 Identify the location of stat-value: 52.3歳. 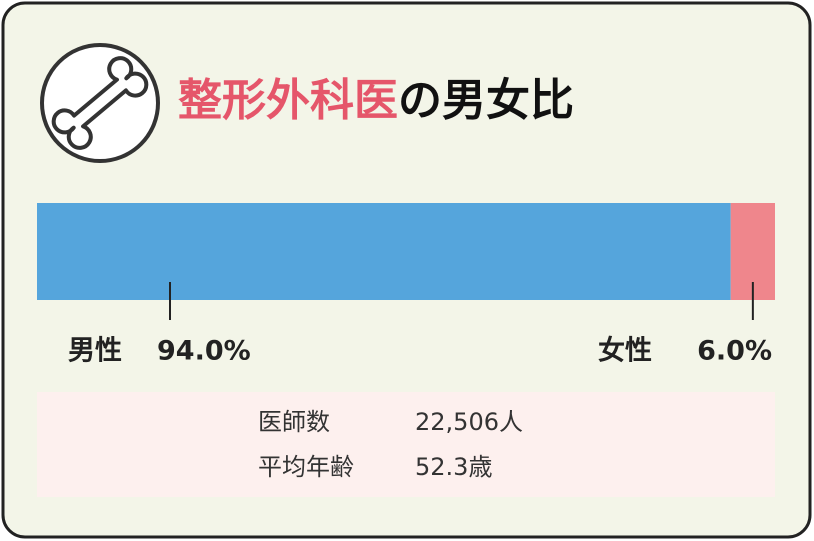
(453, 467).